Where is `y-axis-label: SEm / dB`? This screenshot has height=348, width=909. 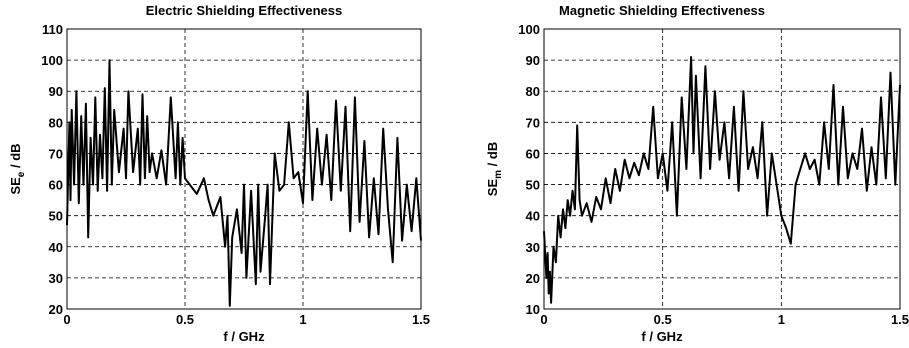 y-axis-label: SEm / dB is located at coordinates (494, 169).